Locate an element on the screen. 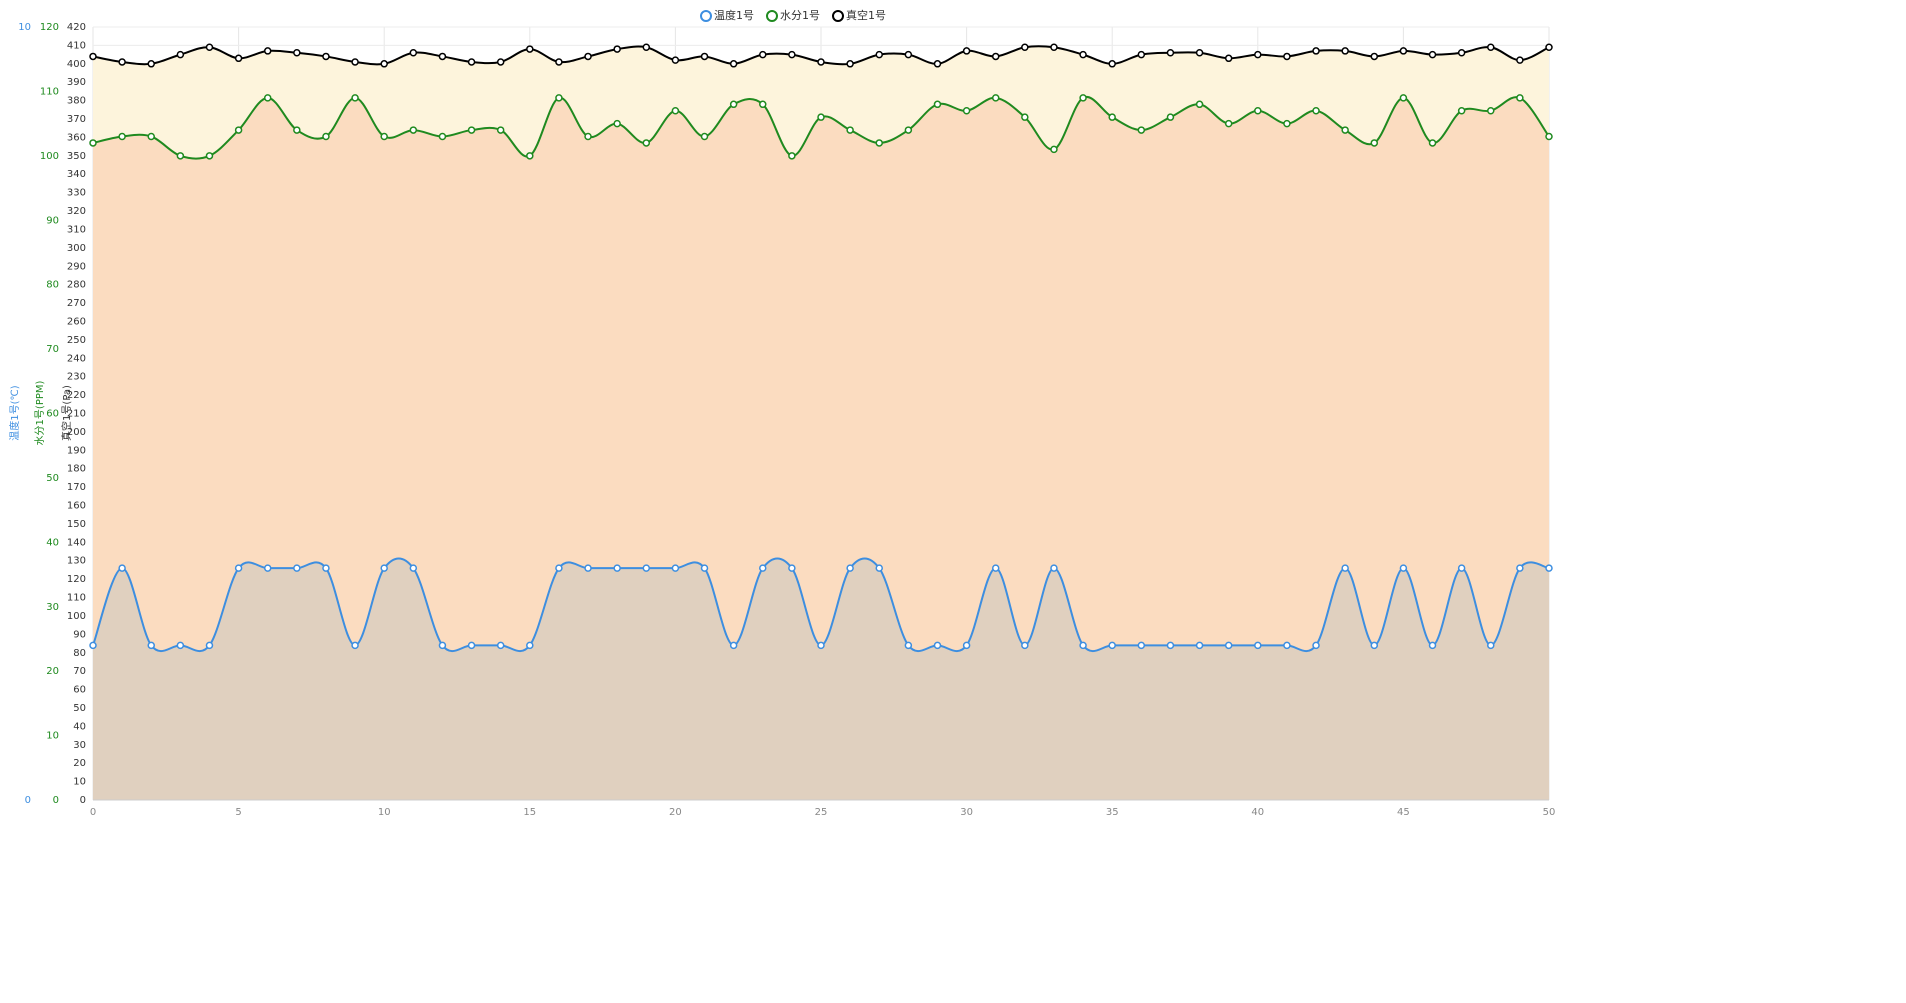  line is located at coordinates (821, 605).